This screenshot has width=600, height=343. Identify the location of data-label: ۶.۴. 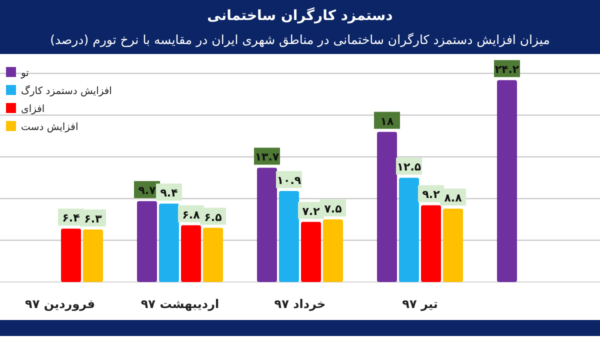
(71, 218).